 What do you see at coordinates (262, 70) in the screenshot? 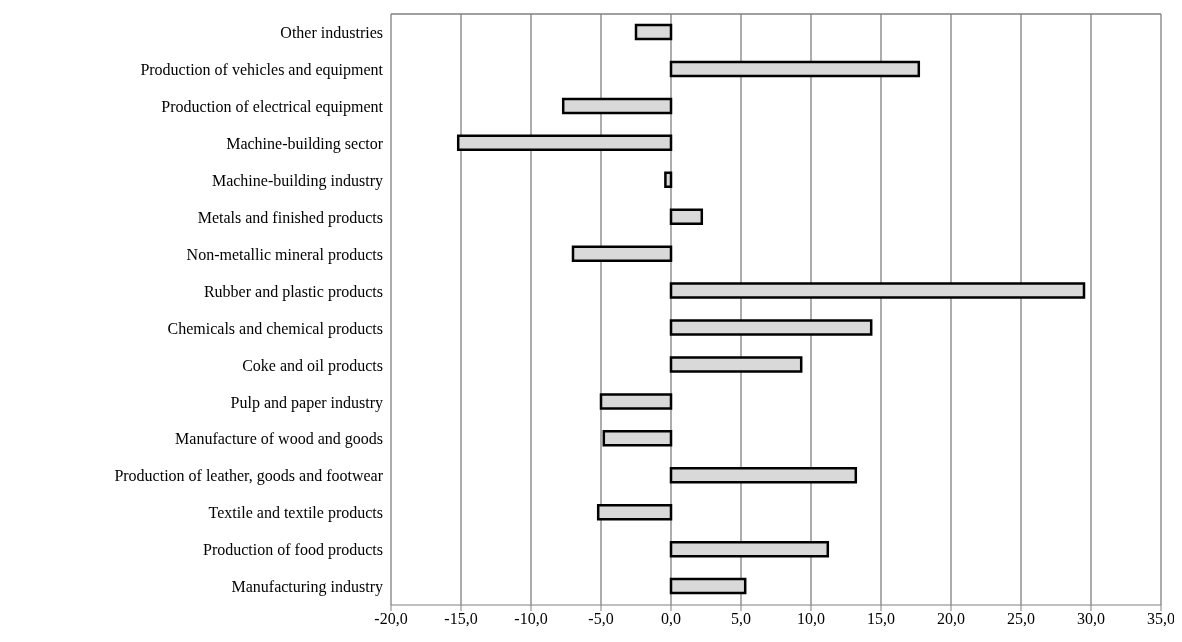
I see `y-tick-label: Production of vehicles and equipment` at bounding box center [262, 70].